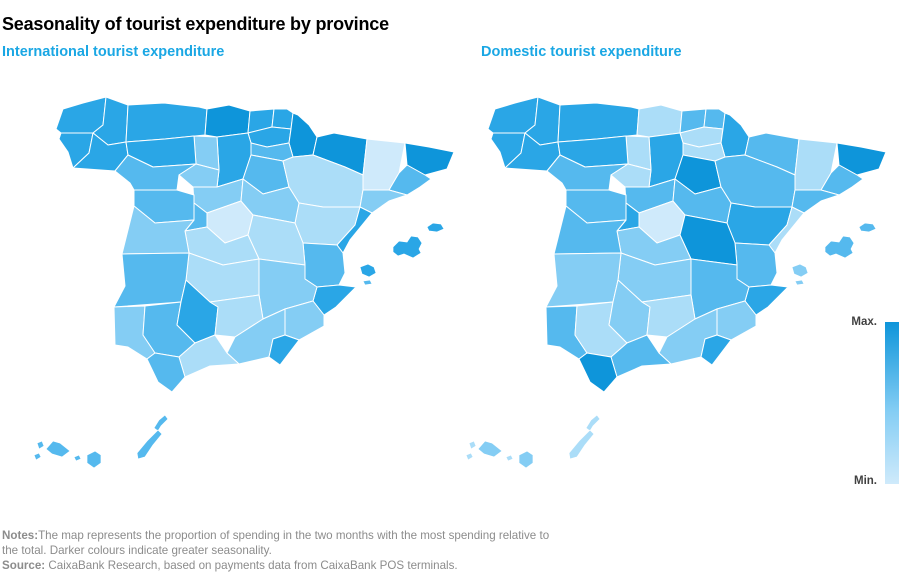 Image resolution: width=900 pixels, height=578 pixels. Describe the element at coordinates (24, 565) in the screenshot. I see `source-label: Source:` at that location.